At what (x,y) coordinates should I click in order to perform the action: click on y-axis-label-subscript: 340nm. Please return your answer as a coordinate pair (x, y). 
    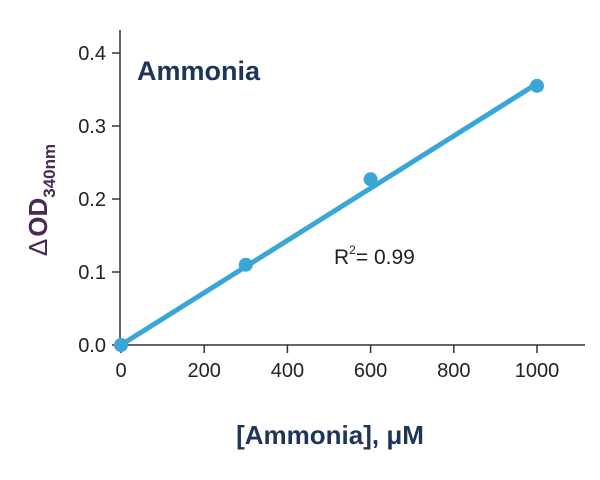
    Looking at the image, I should click on (49, 171).